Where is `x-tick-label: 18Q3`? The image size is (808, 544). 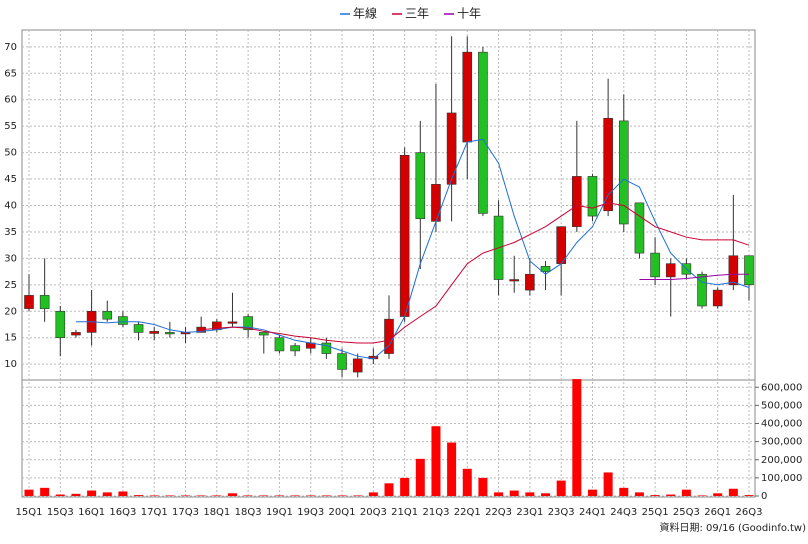
x-tick-label: 18Q3 is located at coordinates (248, 512).